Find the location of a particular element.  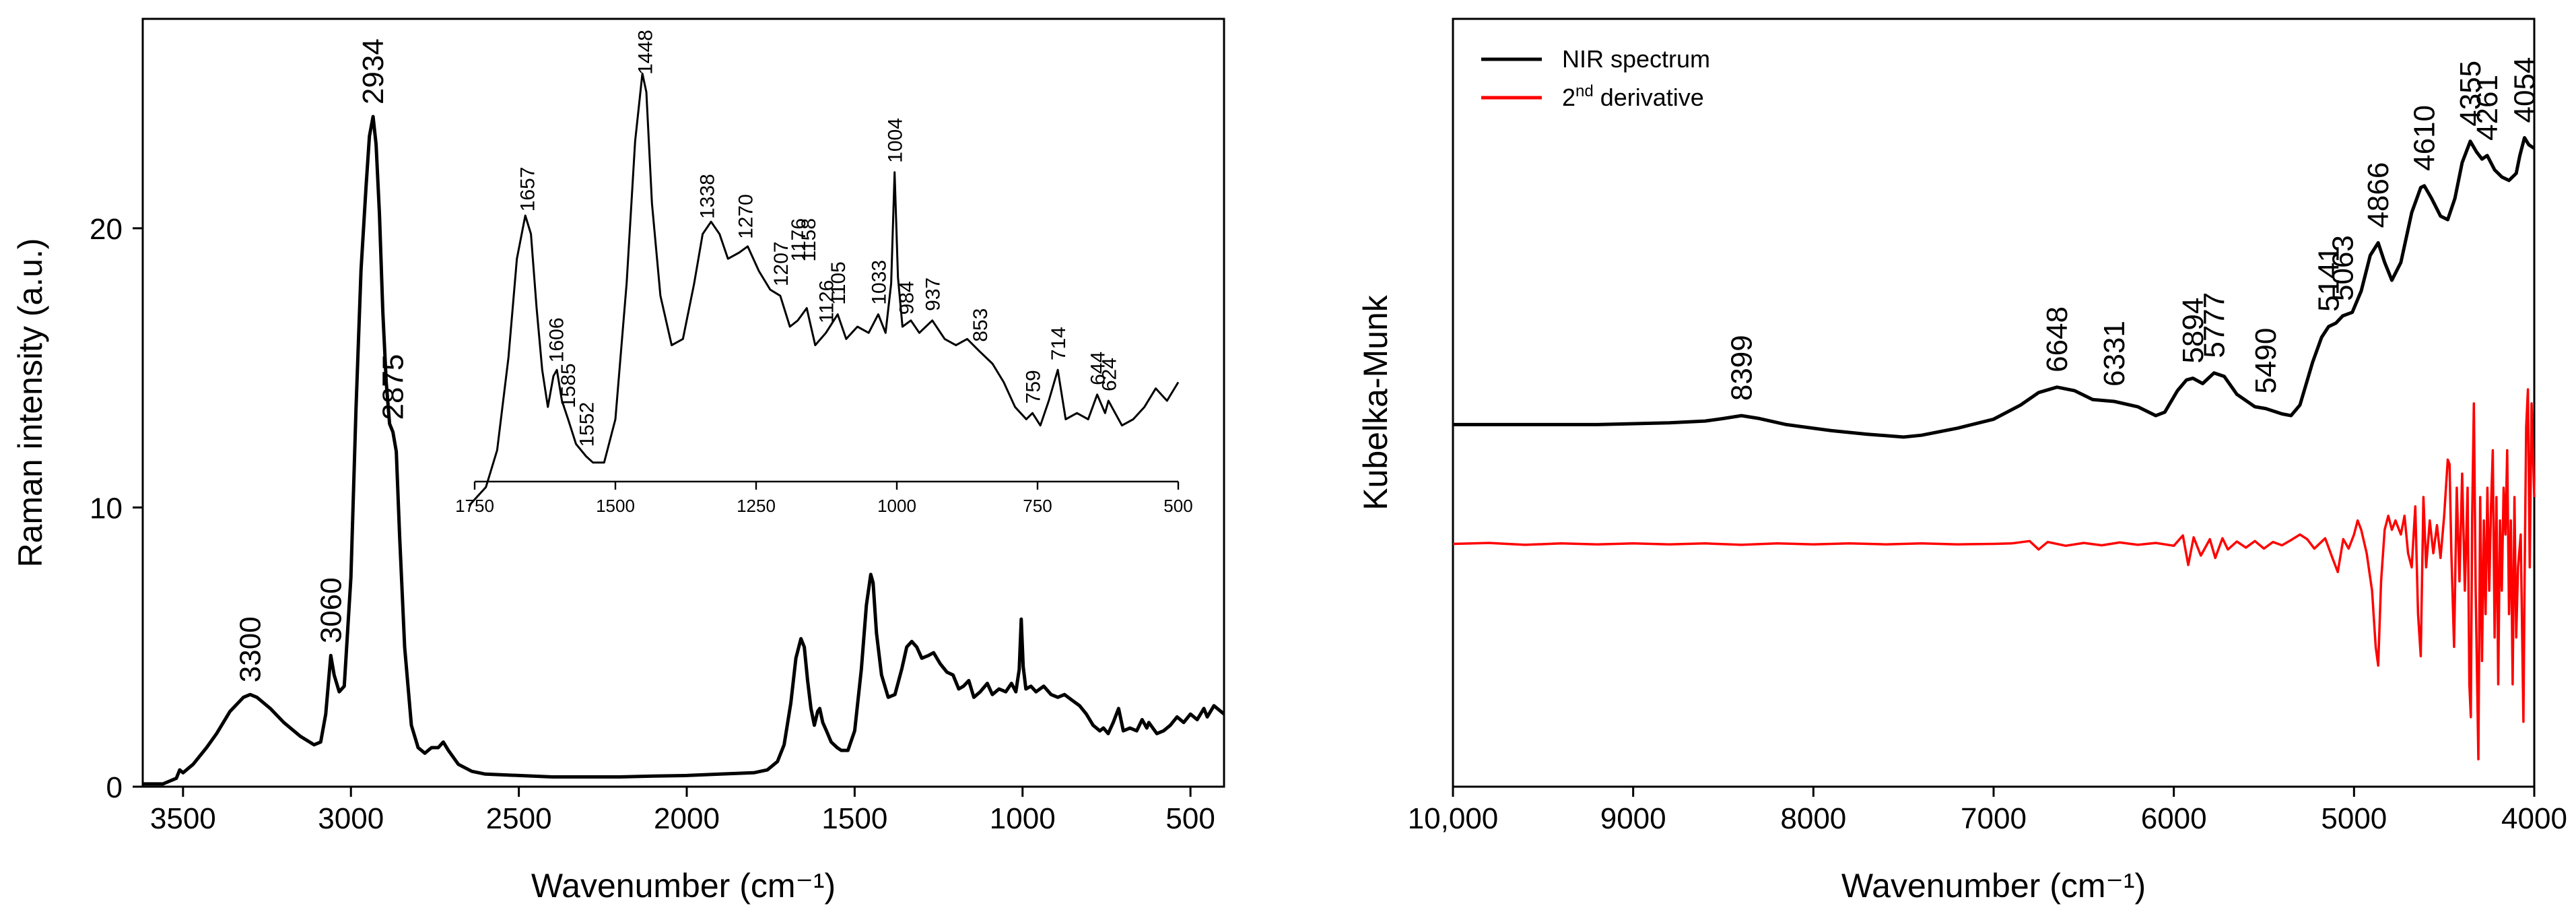

raman-peak-label-2875: 2875 is located at coordinates (393, 387).